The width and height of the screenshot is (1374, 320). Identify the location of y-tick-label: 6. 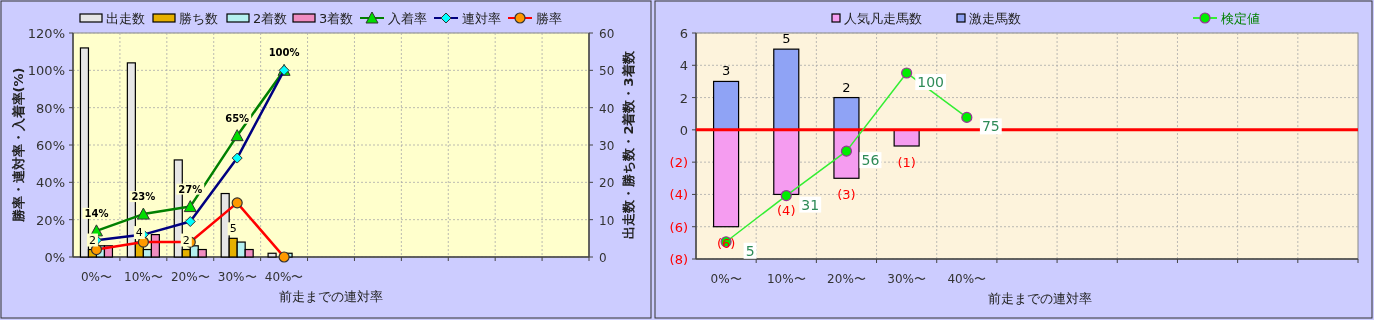
(683, 33).